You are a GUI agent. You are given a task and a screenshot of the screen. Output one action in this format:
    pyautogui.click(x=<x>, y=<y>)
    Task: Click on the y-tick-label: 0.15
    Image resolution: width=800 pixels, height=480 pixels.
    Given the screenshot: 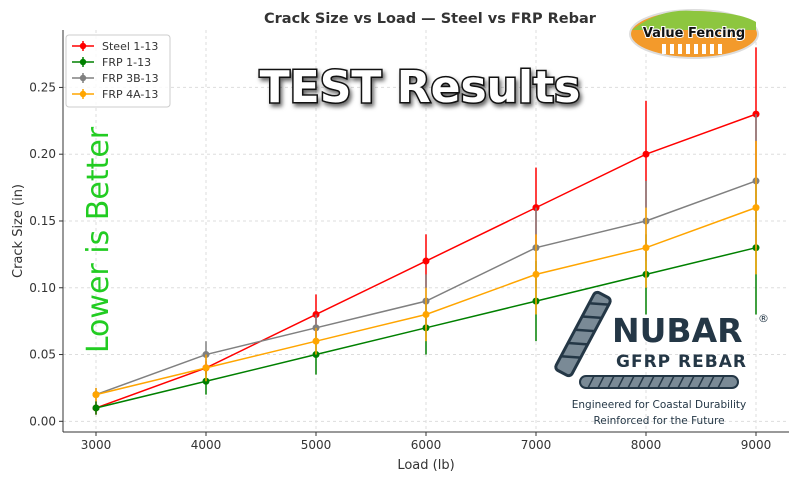 What is the action you would take?
    pyautogui.click(x=42, y=221)
    